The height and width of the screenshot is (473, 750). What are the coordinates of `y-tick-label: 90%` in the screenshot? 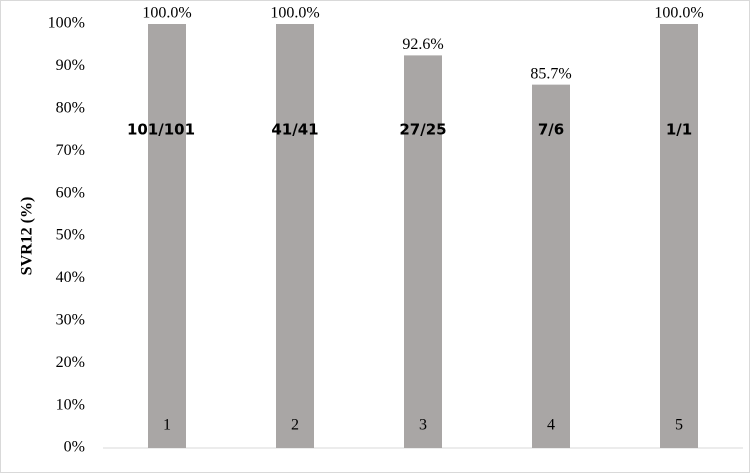 It's located at (70, 65).